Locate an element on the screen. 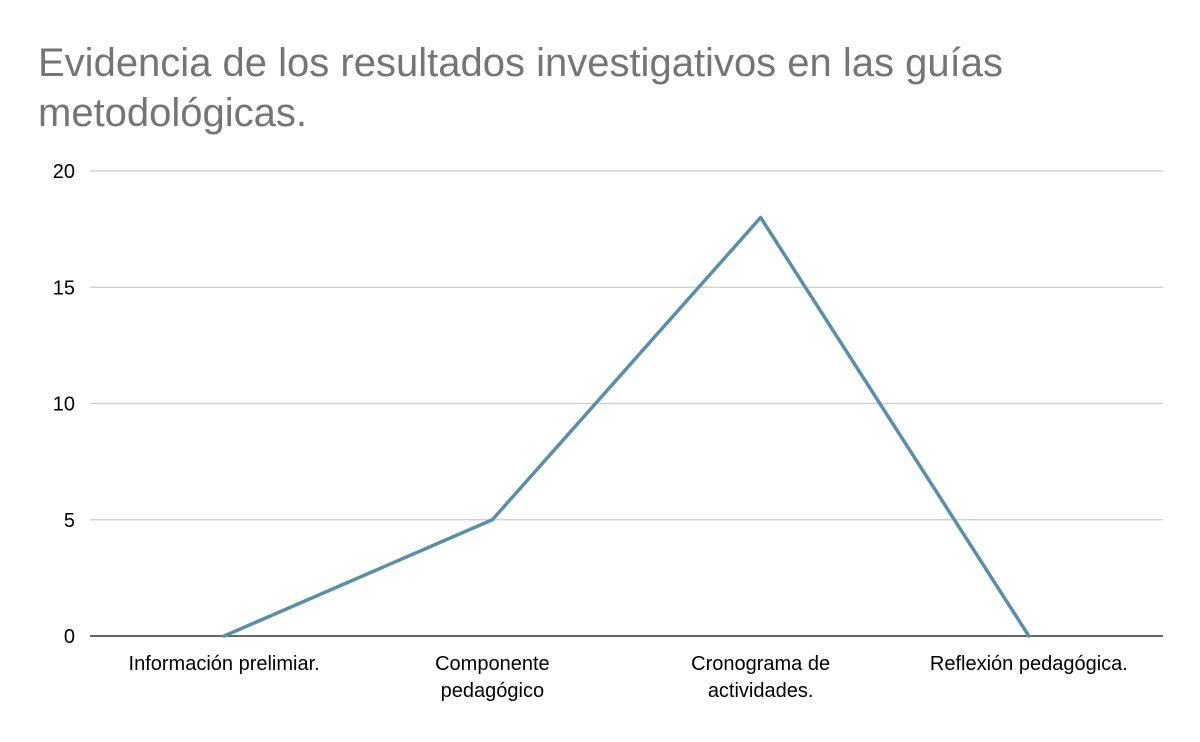 This screenshot has height=742, width=1200. y-tick-label: 10 is located at coordinates (64, 405).